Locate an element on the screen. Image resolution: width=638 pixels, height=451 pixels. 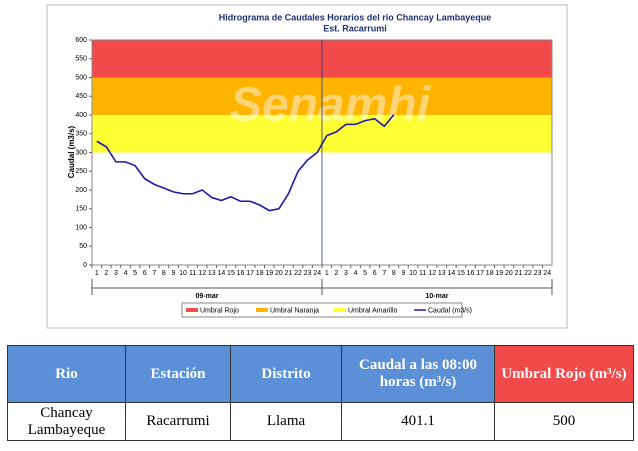
legend-label: Umbral Amarillo is located at coordinates (373, 310).